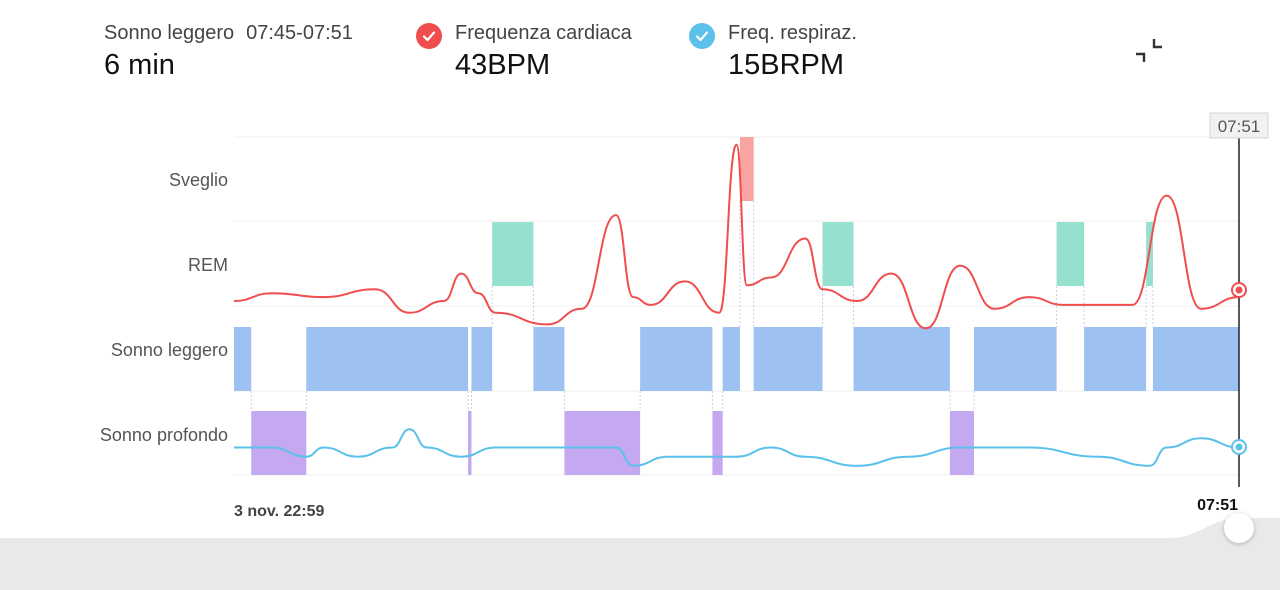  What do you see at coordinates (792, 33) in the screenshot?
I see `respiration-label: Freq. respiraz.` at bounding box center [792, 33].